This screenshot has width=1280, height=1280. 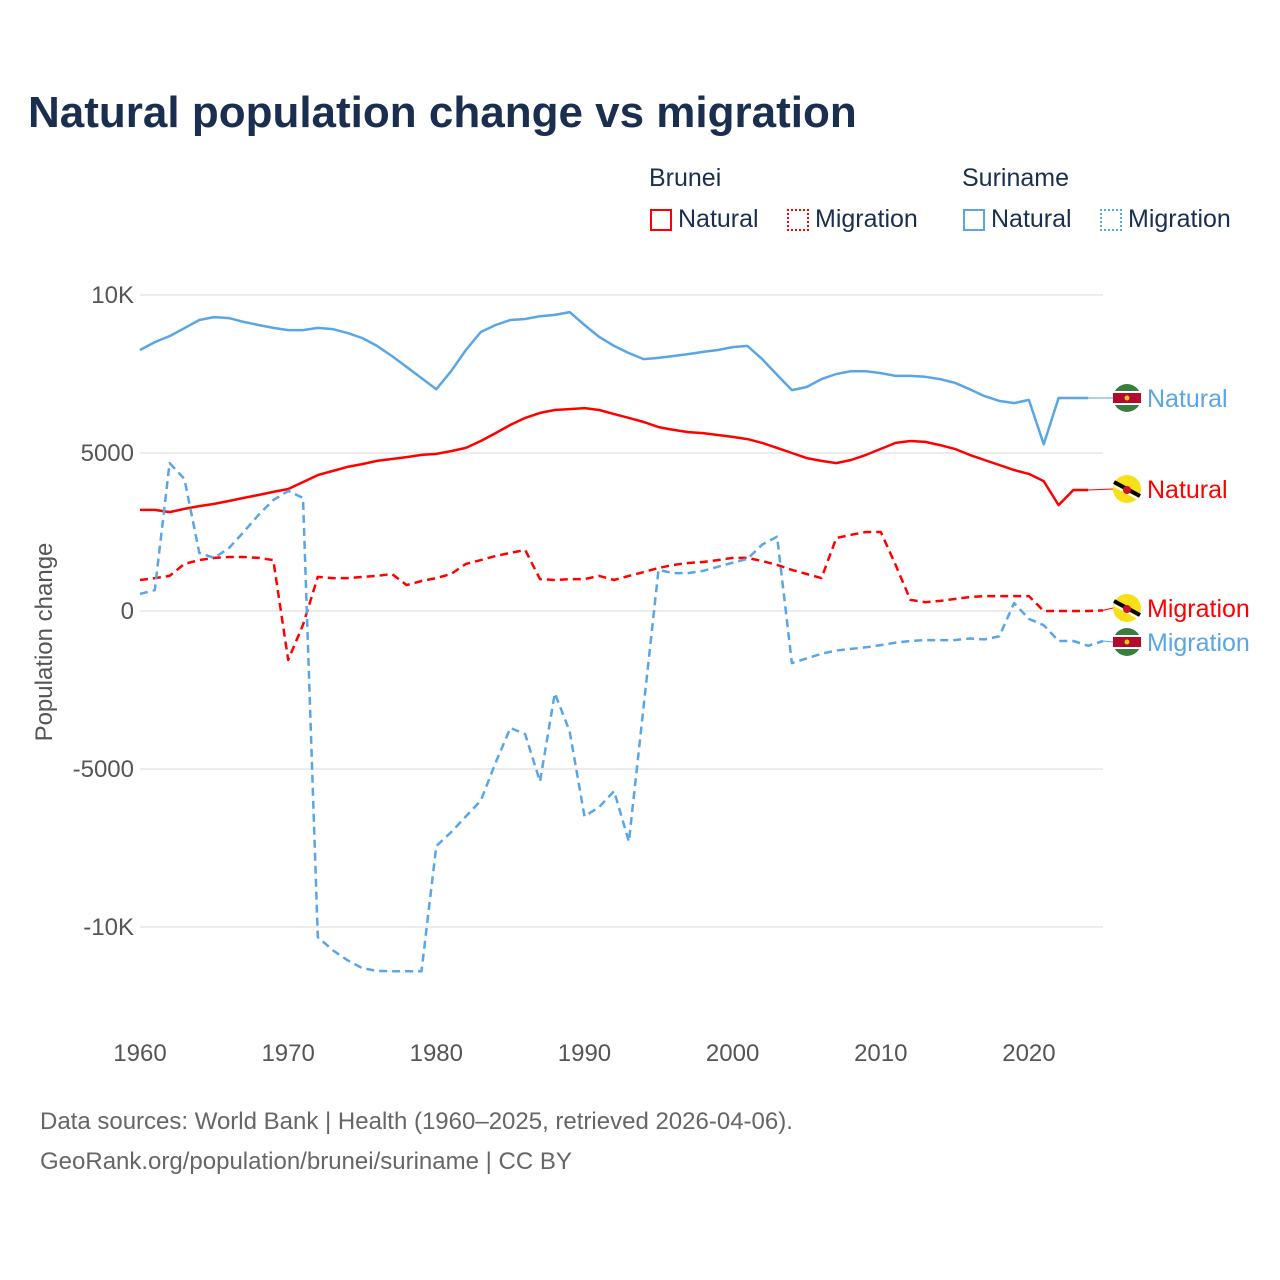 What do you see at coordinates (103, 769) in the screenshot?
I see `y-tick-label: -5000` at bounding box center [103, 769].